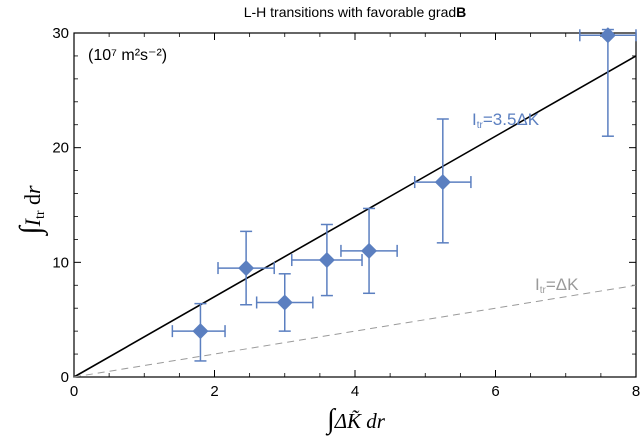 Image resolution: width=641 pixels, height=439 pixels. I want to click on y-tick-label: 20, so click(60, 148).